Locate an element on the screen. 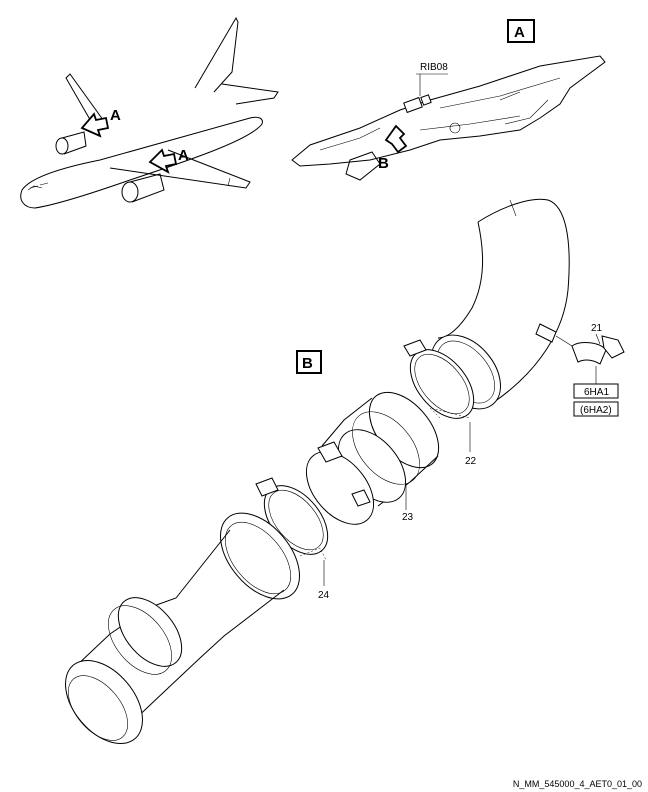 This screenshot has height=792, width=648. equipment-tag-box-6ha2 is located at coordinates (596, 409).